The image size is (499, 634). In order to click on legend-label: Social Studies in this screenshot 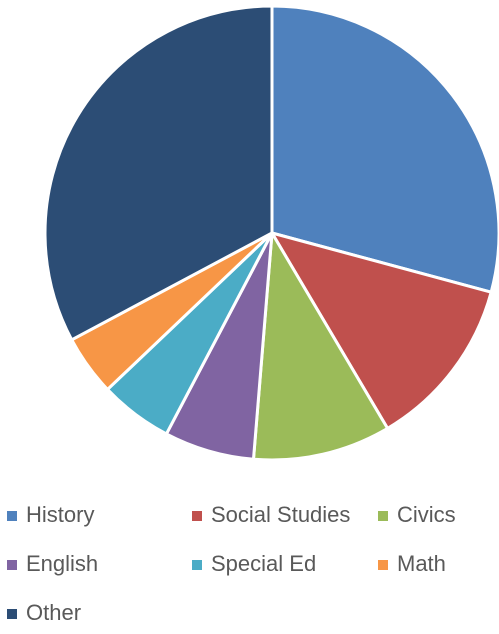, I will do `click(280, 514)`.